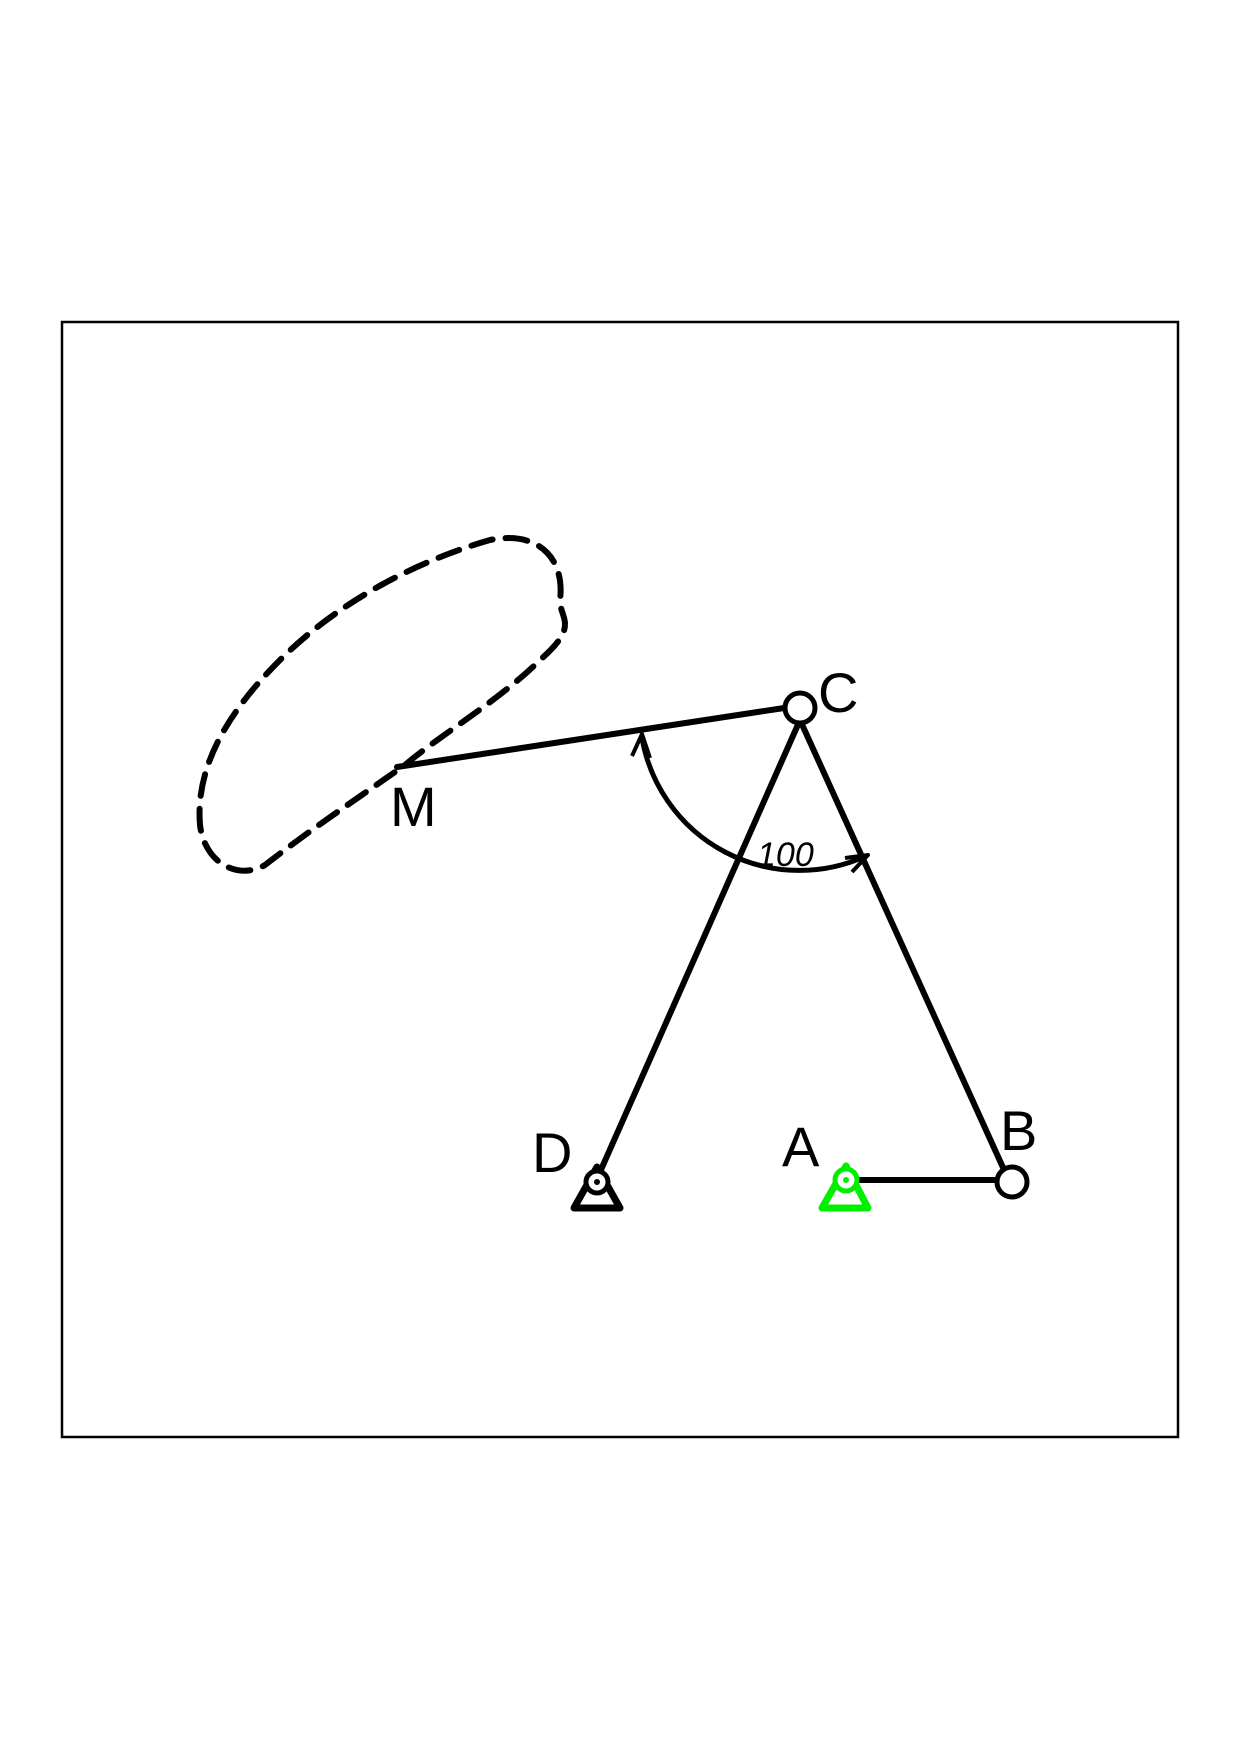 The width and height of the screenshot is (1240, 1754). I want to click on ground-support-d, so click(597, 1187).